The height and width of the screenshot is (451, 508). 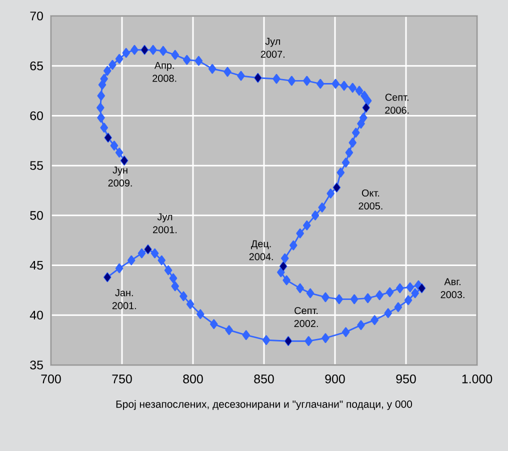 I want to click on annotation: Окт. 2005., so click(x=370, y=200).